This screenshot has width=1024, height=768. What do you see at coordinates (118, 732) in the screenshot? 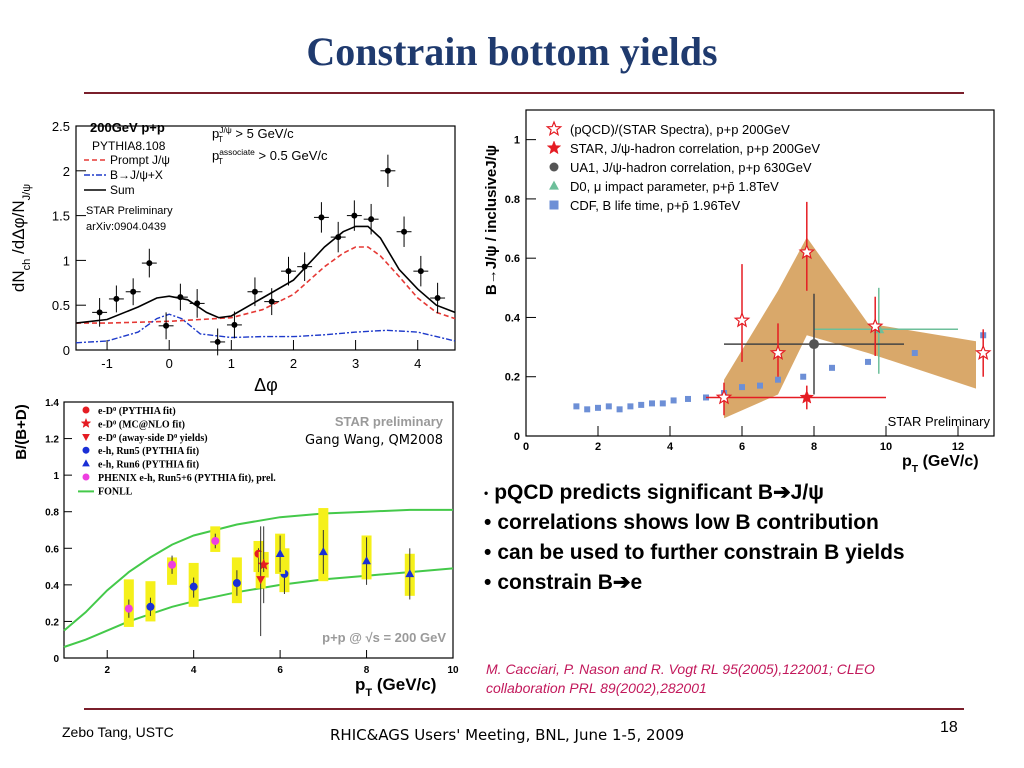
I see `footer-author: Zebo Tang, USTC` at bounding box center [118, 732].